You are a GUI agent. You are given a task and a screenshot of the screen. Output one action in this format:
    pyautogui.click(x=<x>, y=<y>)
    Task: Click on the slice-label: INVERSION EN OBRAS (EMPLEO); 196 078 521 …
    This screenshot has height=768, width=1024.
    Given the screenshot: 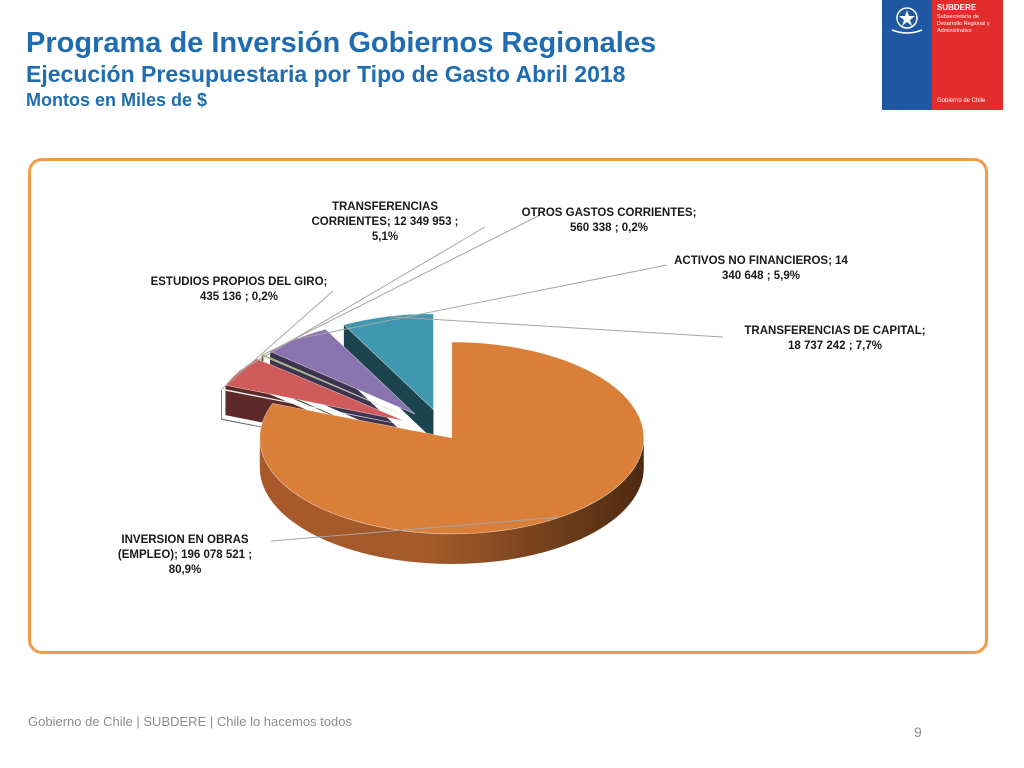 What is the action you would take?
    pyautogui.click(x=185, y=555)
    